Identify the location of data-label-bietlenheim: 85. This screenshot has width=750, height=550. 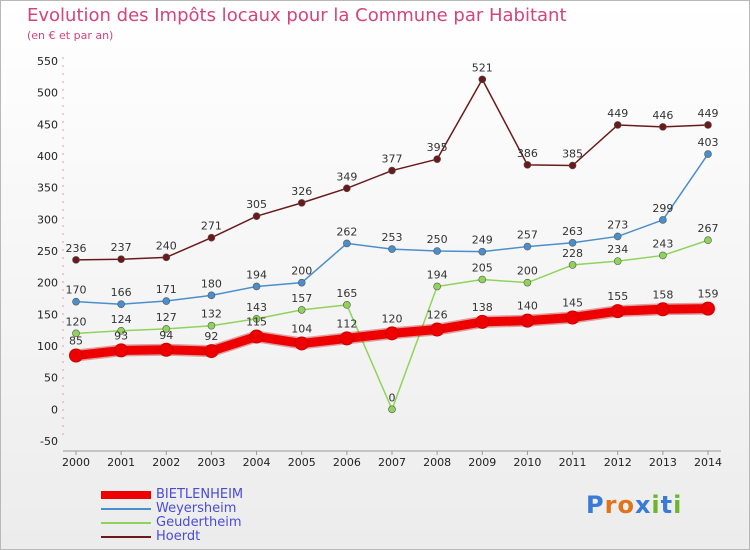
(76, 341).